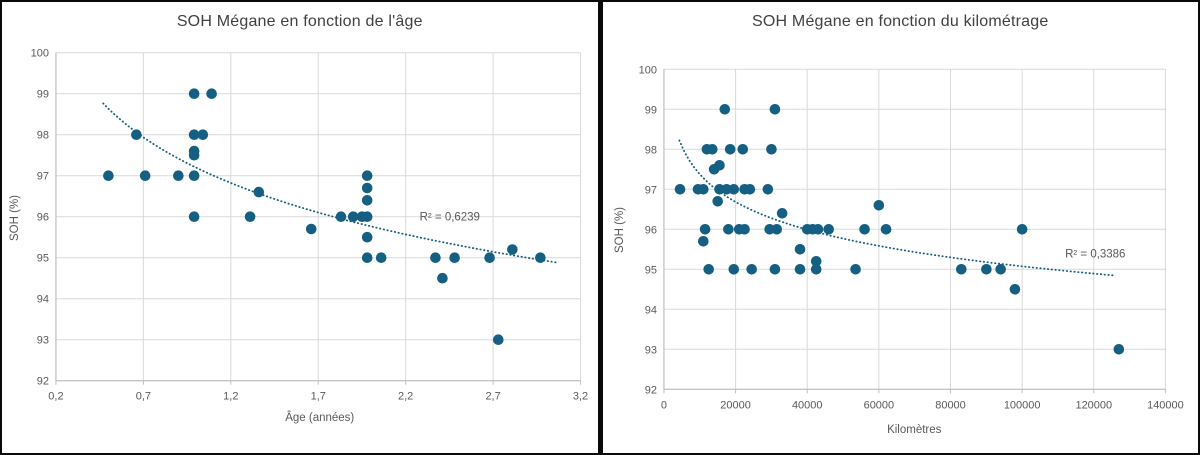 This screenshot has width=1200, height=455. I want to click on svg-text: 2,2, so click(405, 397).